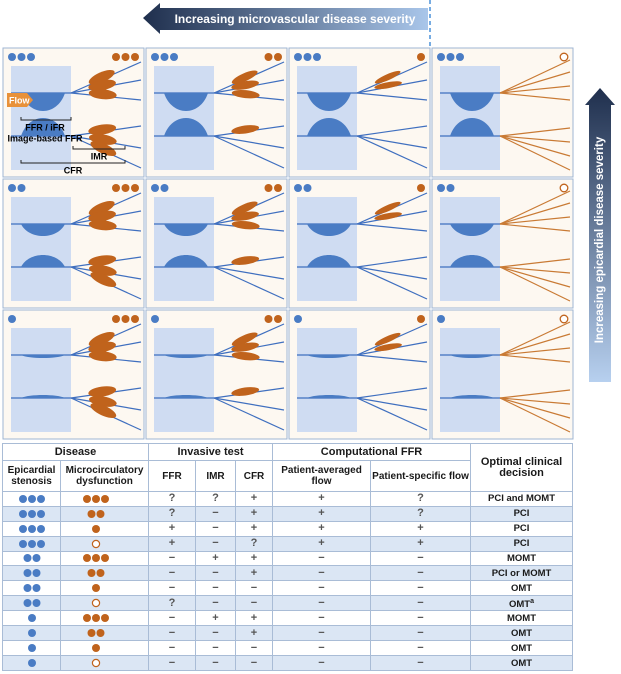 This screenshot has height=674, width=621. What do you see at coordinates (288, 588) in the screenshot?
I see `table-row: − − − − − OMT` at bounding box center [288, 588].